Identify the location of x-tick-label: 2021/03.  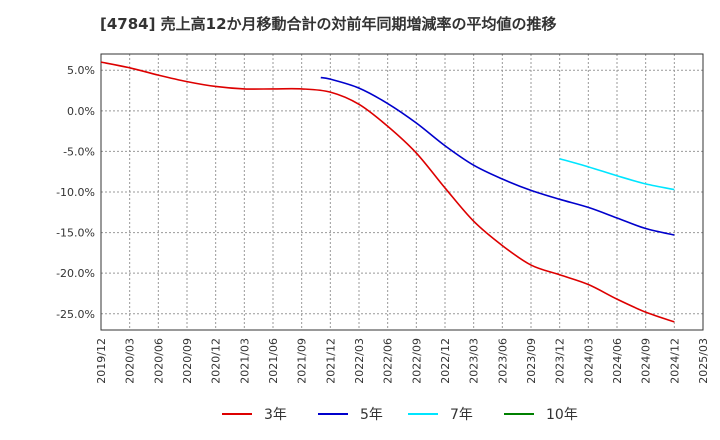
(244, 361).